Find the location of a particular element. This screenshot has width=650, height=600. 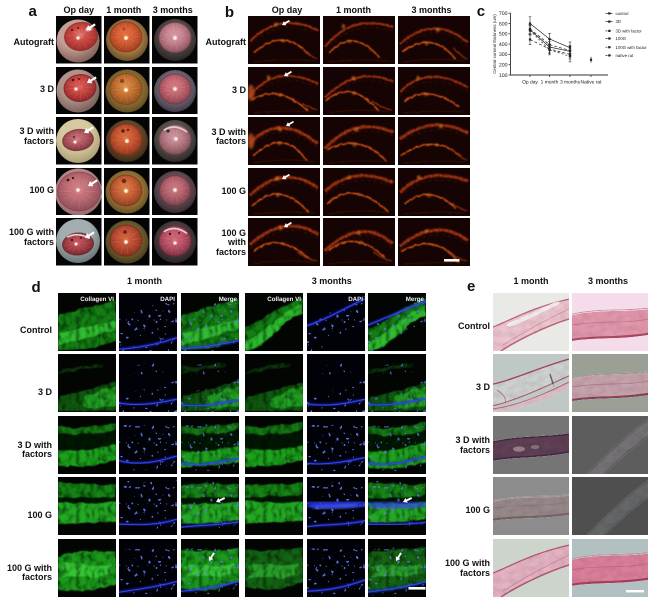

svg-text: 200 is located at coordinates (503, 66).